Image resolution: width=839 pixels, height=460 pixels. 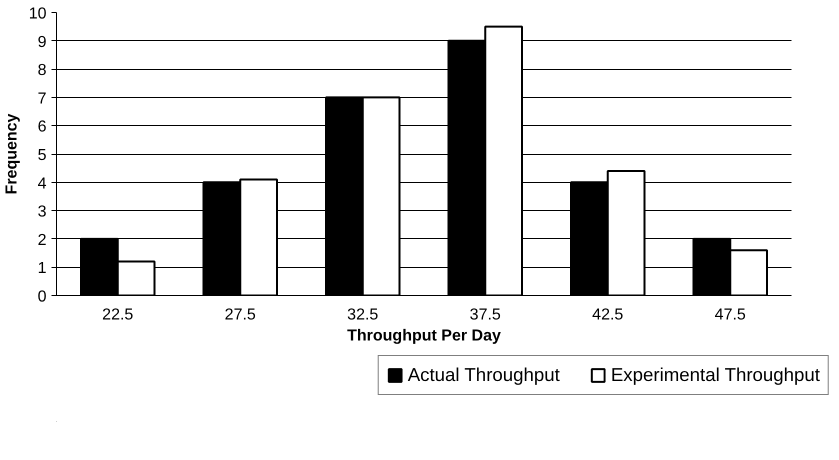 What do you see at coordinates (42, 127) in the screenshot?
I see `y-tick-label: 6` at bounding box center [42, 127].